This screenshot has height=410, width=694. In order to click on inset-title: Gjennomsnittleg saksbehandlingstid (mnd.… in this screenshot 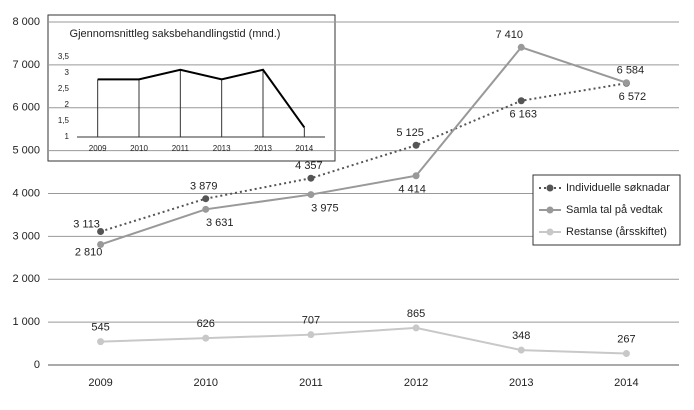, I will do `click(175, 34)`.